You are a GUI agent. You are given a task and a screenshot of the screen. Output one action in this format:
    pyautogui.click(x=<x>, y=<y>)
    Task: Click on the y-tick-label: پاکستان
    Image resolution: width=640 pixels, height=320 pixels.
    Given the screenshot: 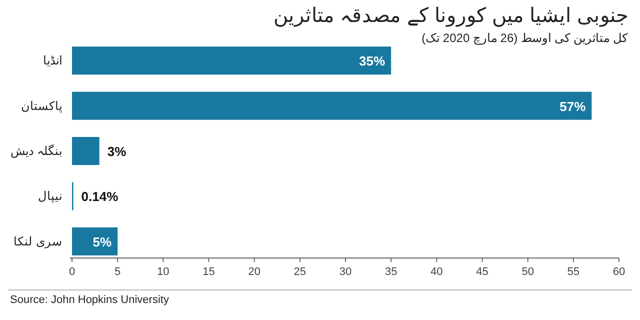 What is the action you would take?
    pyautogui.click(x=41, y=105)
    